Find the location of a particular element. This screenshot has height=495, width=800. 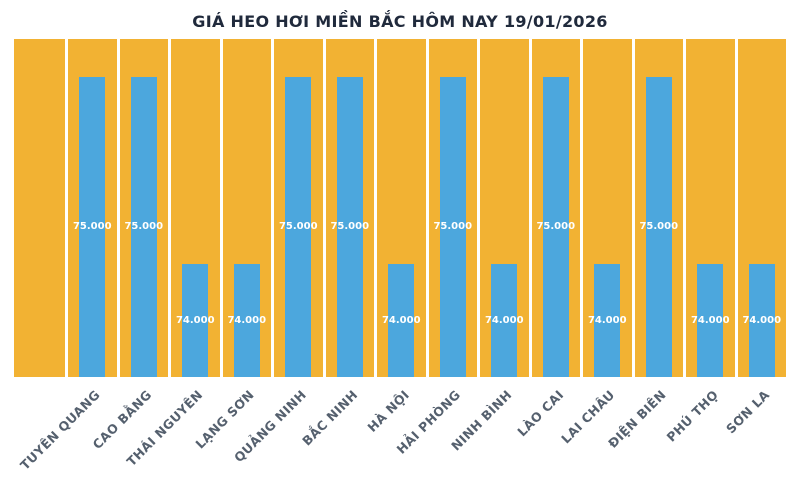

x-axis-label-cell: SƠN LA is located at coordinates (755, 428).